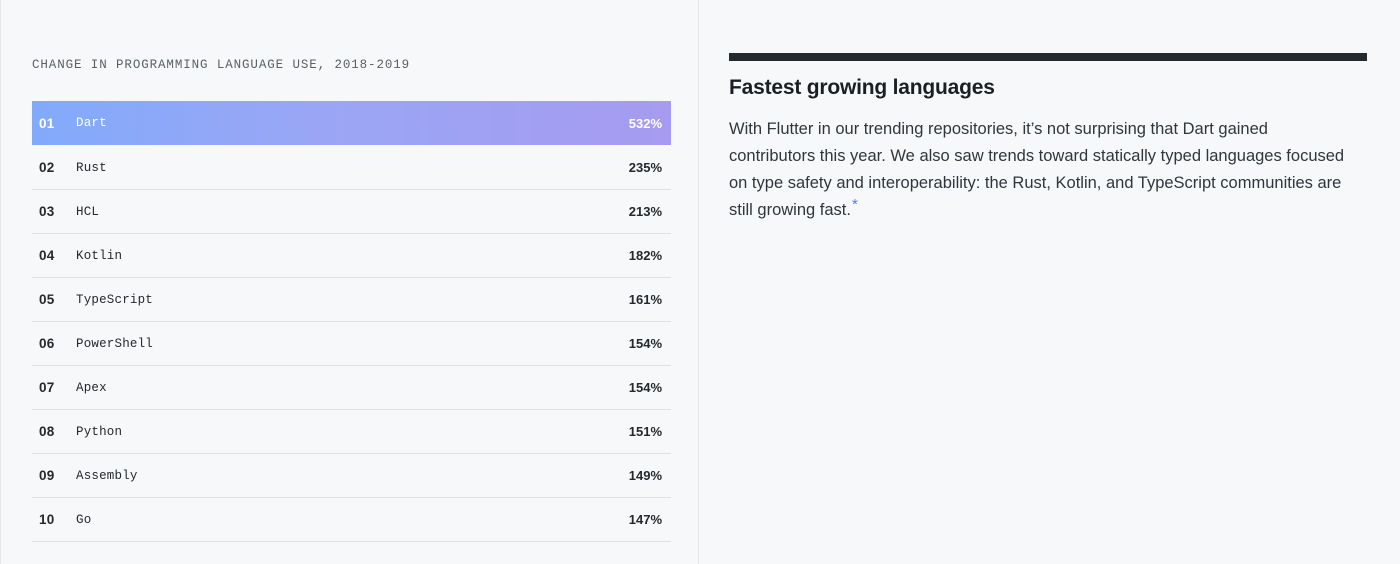  What do you see at coordinates (645, 475) in the screenshot?
I see `change-percent: 149%` at bounding box center [645, 475].